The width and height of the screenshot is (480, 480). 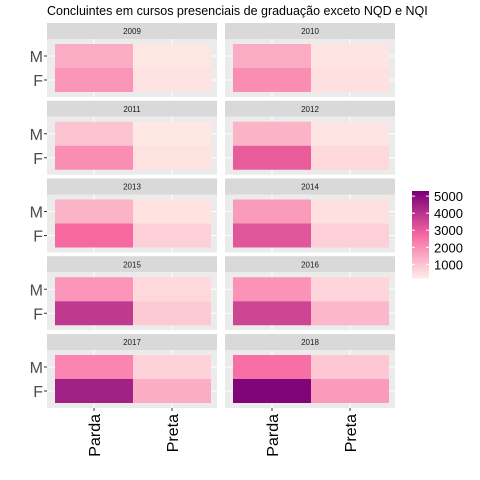 I want to click on facet-strip-label: 2017, so click(x=132, y=342).